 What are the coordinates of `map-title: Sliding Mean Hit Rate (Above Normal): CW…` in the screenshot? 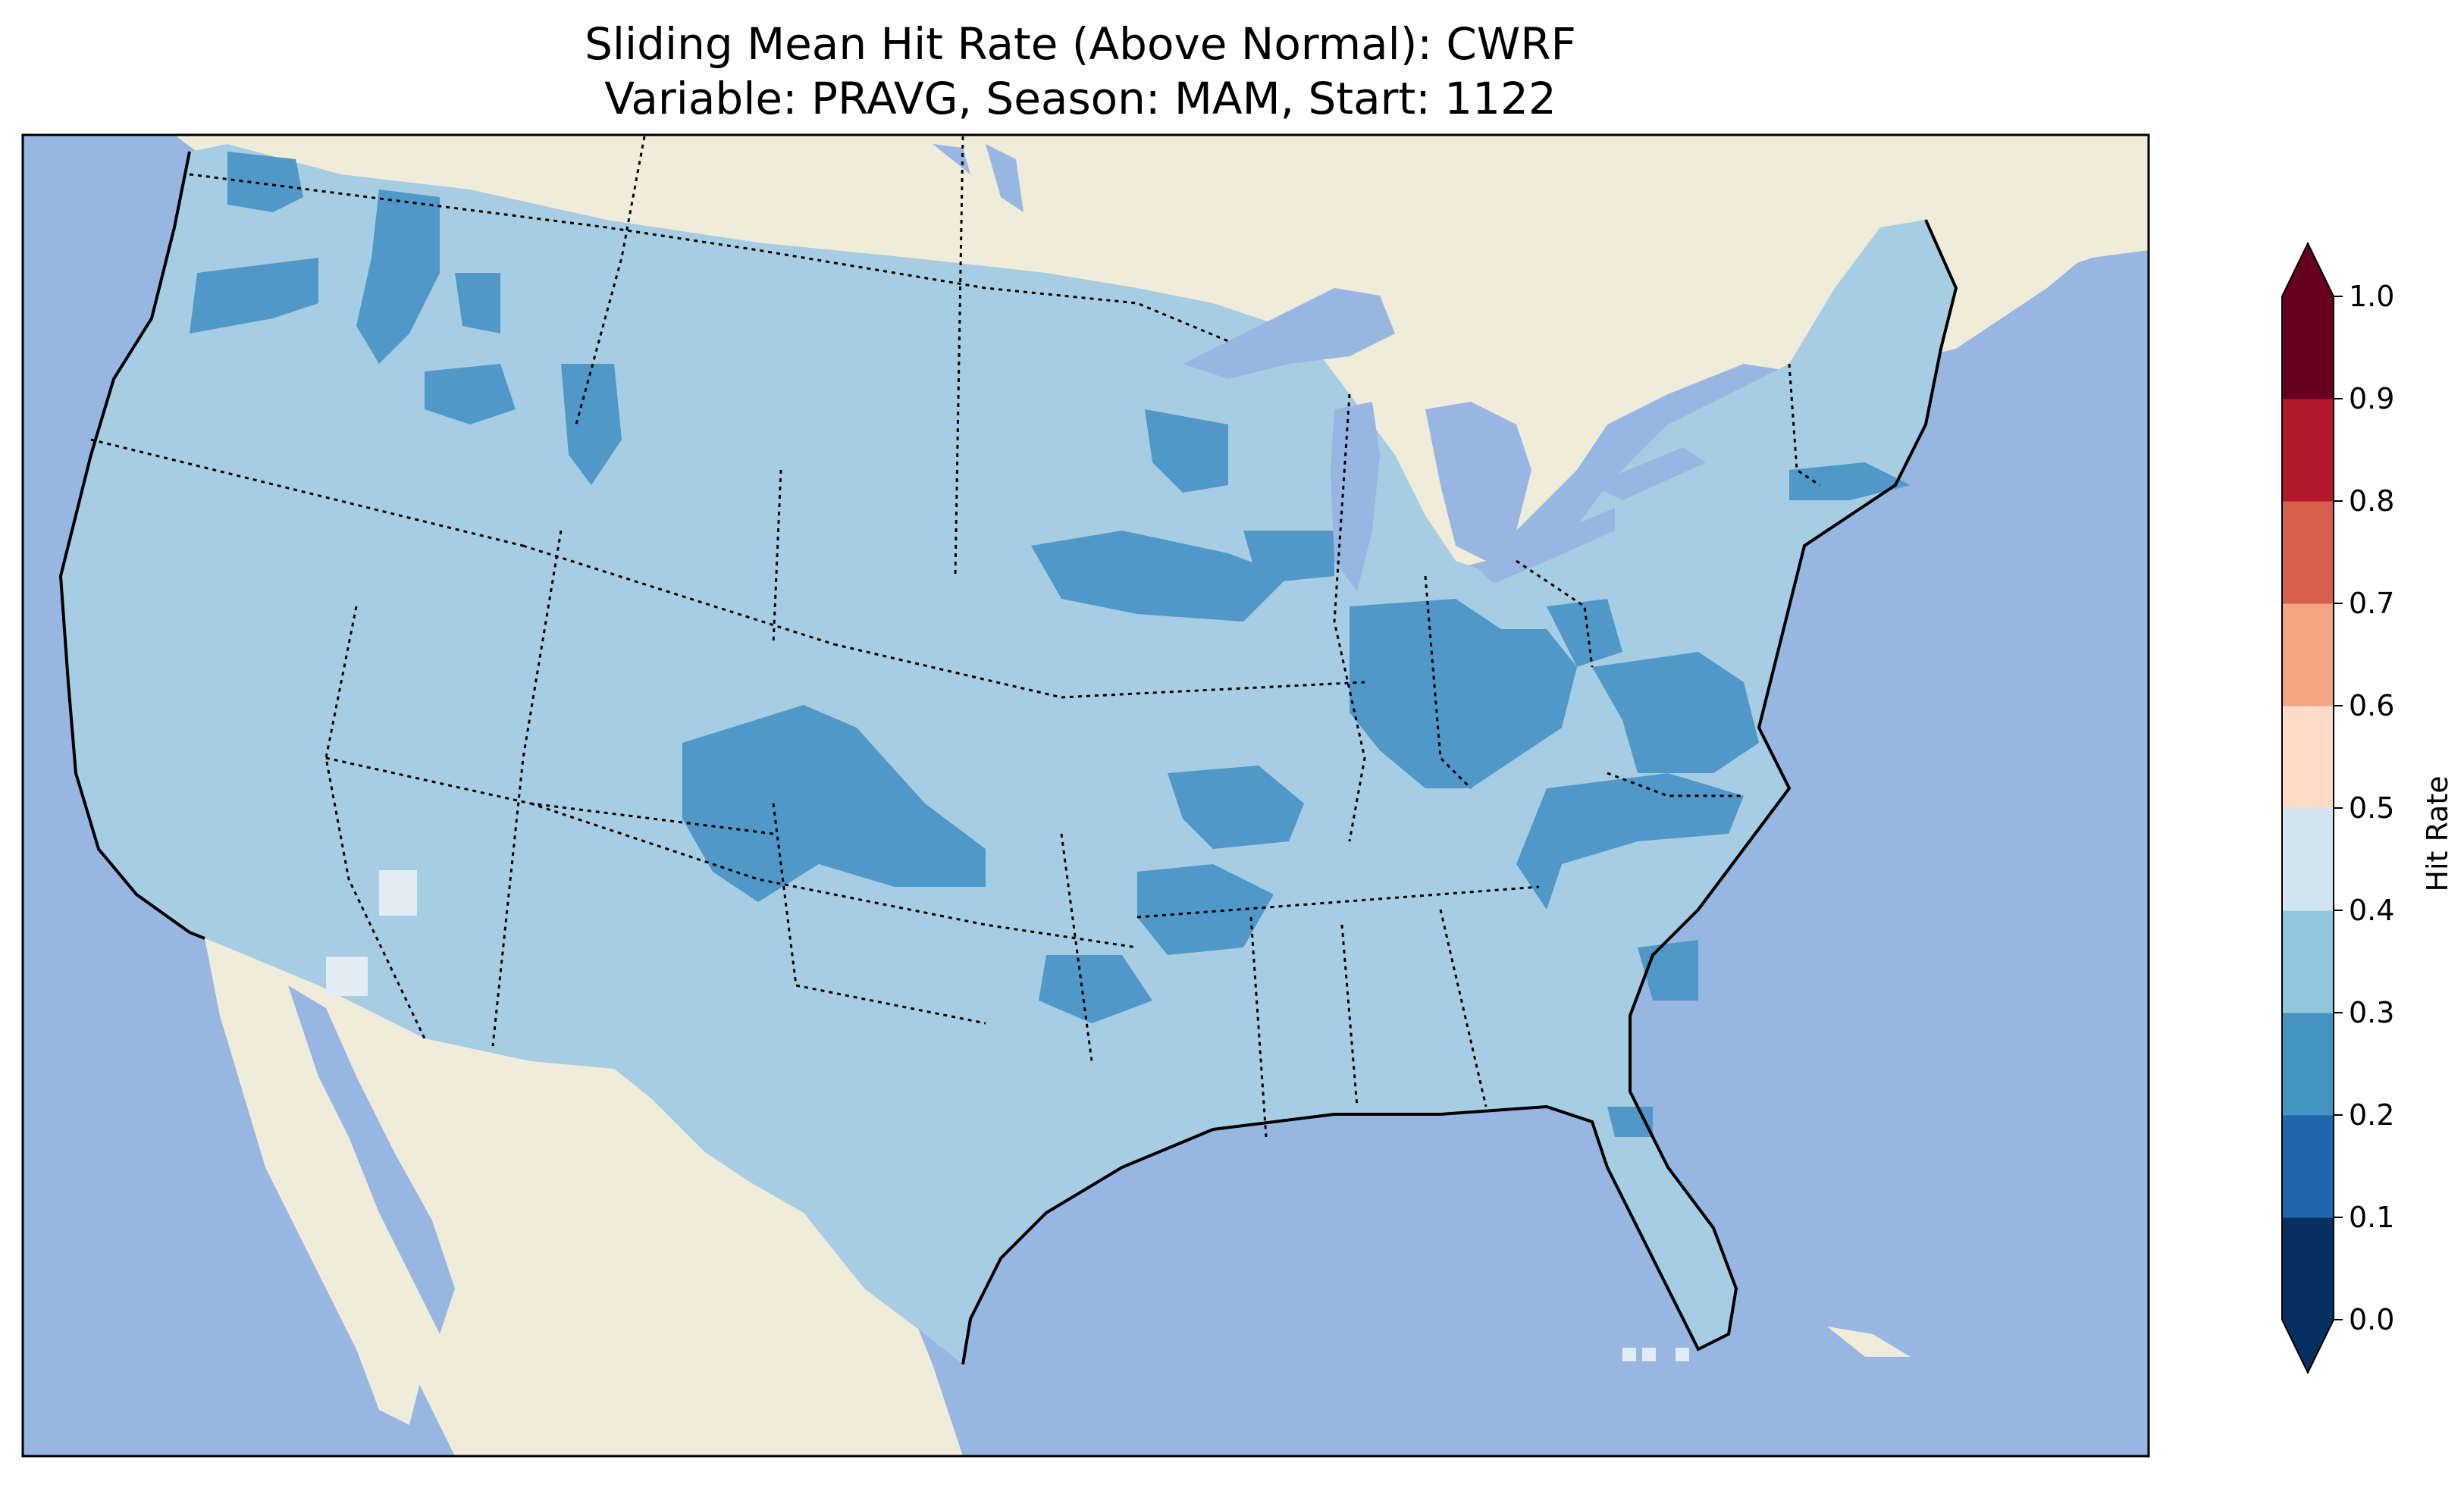 It's located at (1081, 71).